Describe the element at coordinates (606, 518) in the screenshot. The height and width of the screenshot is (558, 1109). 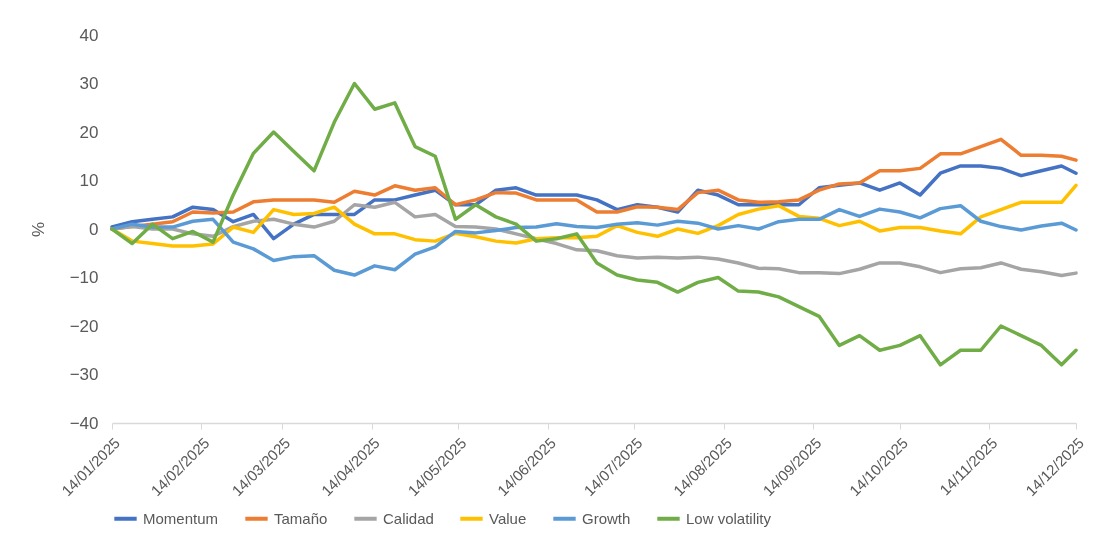
I see `legend-label: Growth` at that location.